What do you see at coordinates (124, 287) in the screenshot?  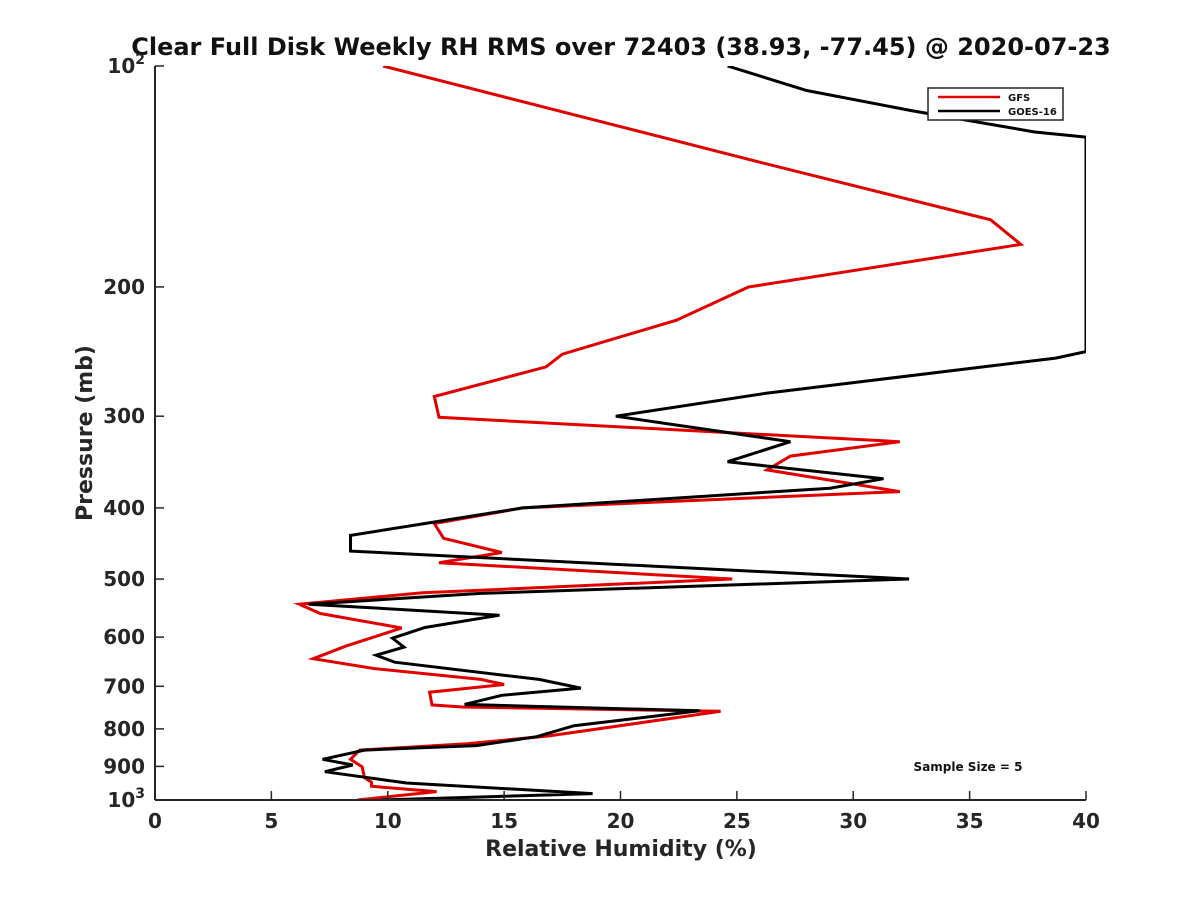 I see `y-tick-label: 200` at bounding box center [124, 287].